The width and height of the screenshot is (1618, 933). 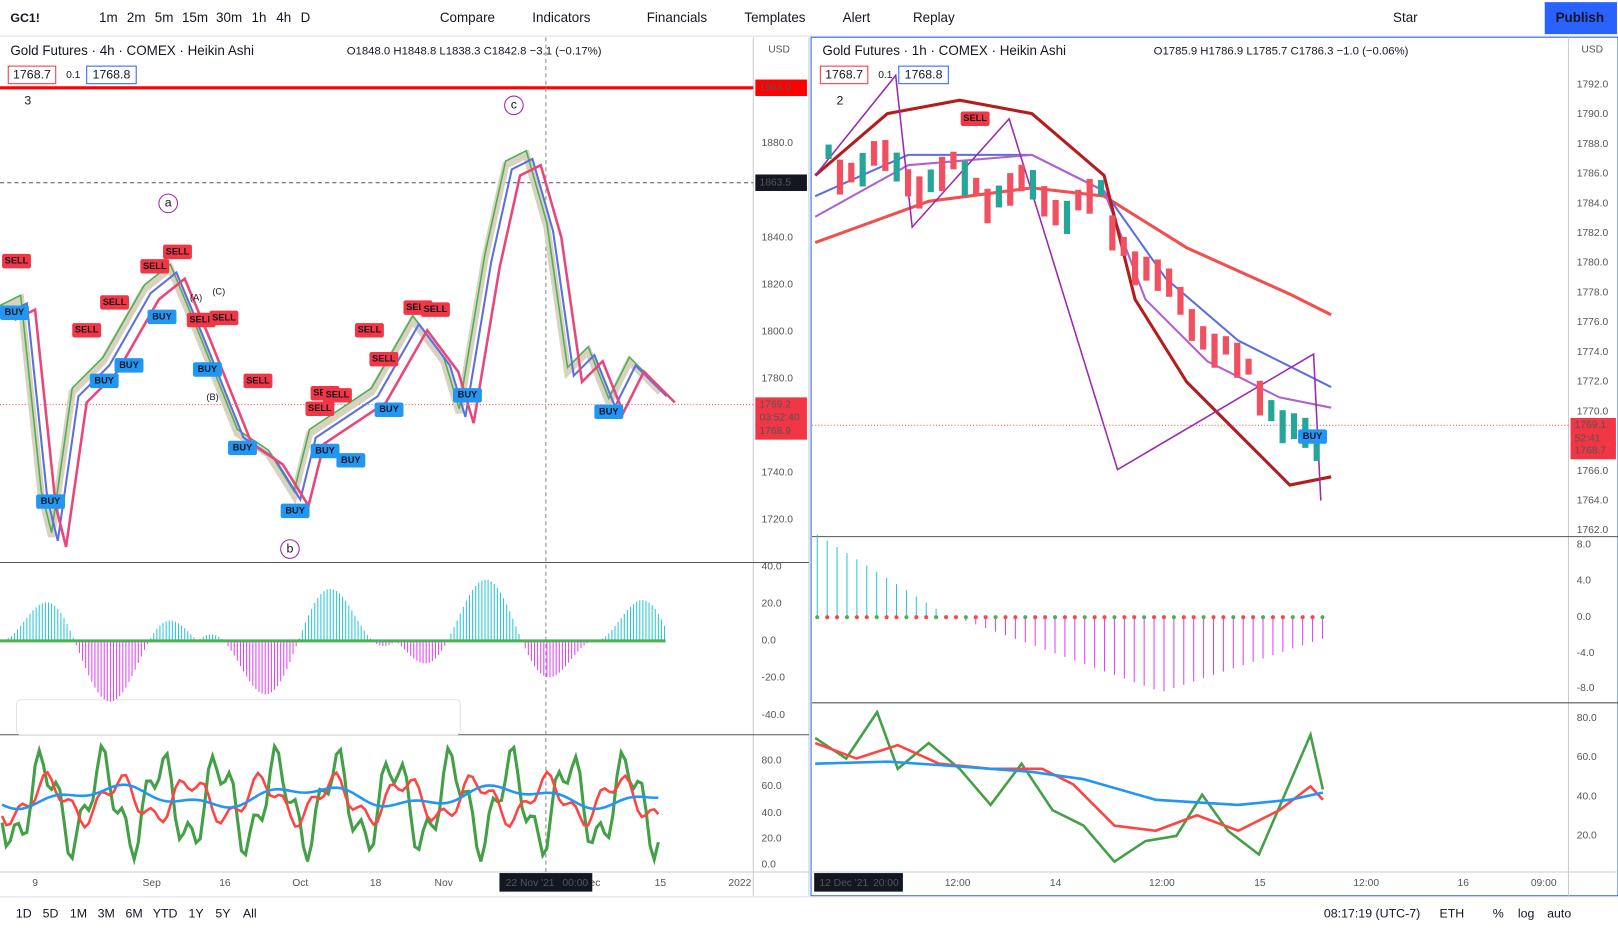 I want to click on toolbar-button: Replay, so click(x=934, y=17).